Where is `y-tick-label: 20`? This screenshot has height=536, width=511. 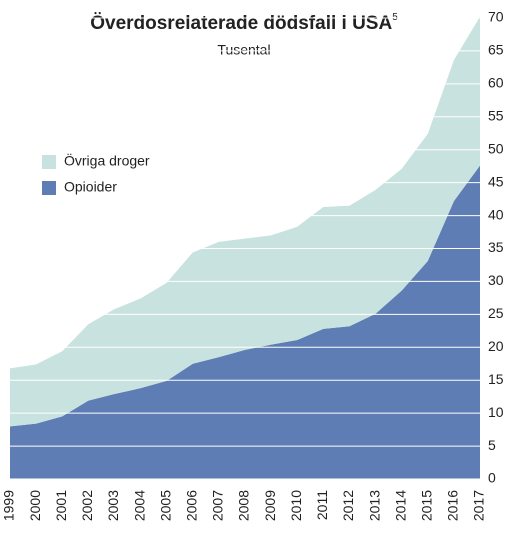 y-tick-label: 20 is located at coordinates (496, 346).